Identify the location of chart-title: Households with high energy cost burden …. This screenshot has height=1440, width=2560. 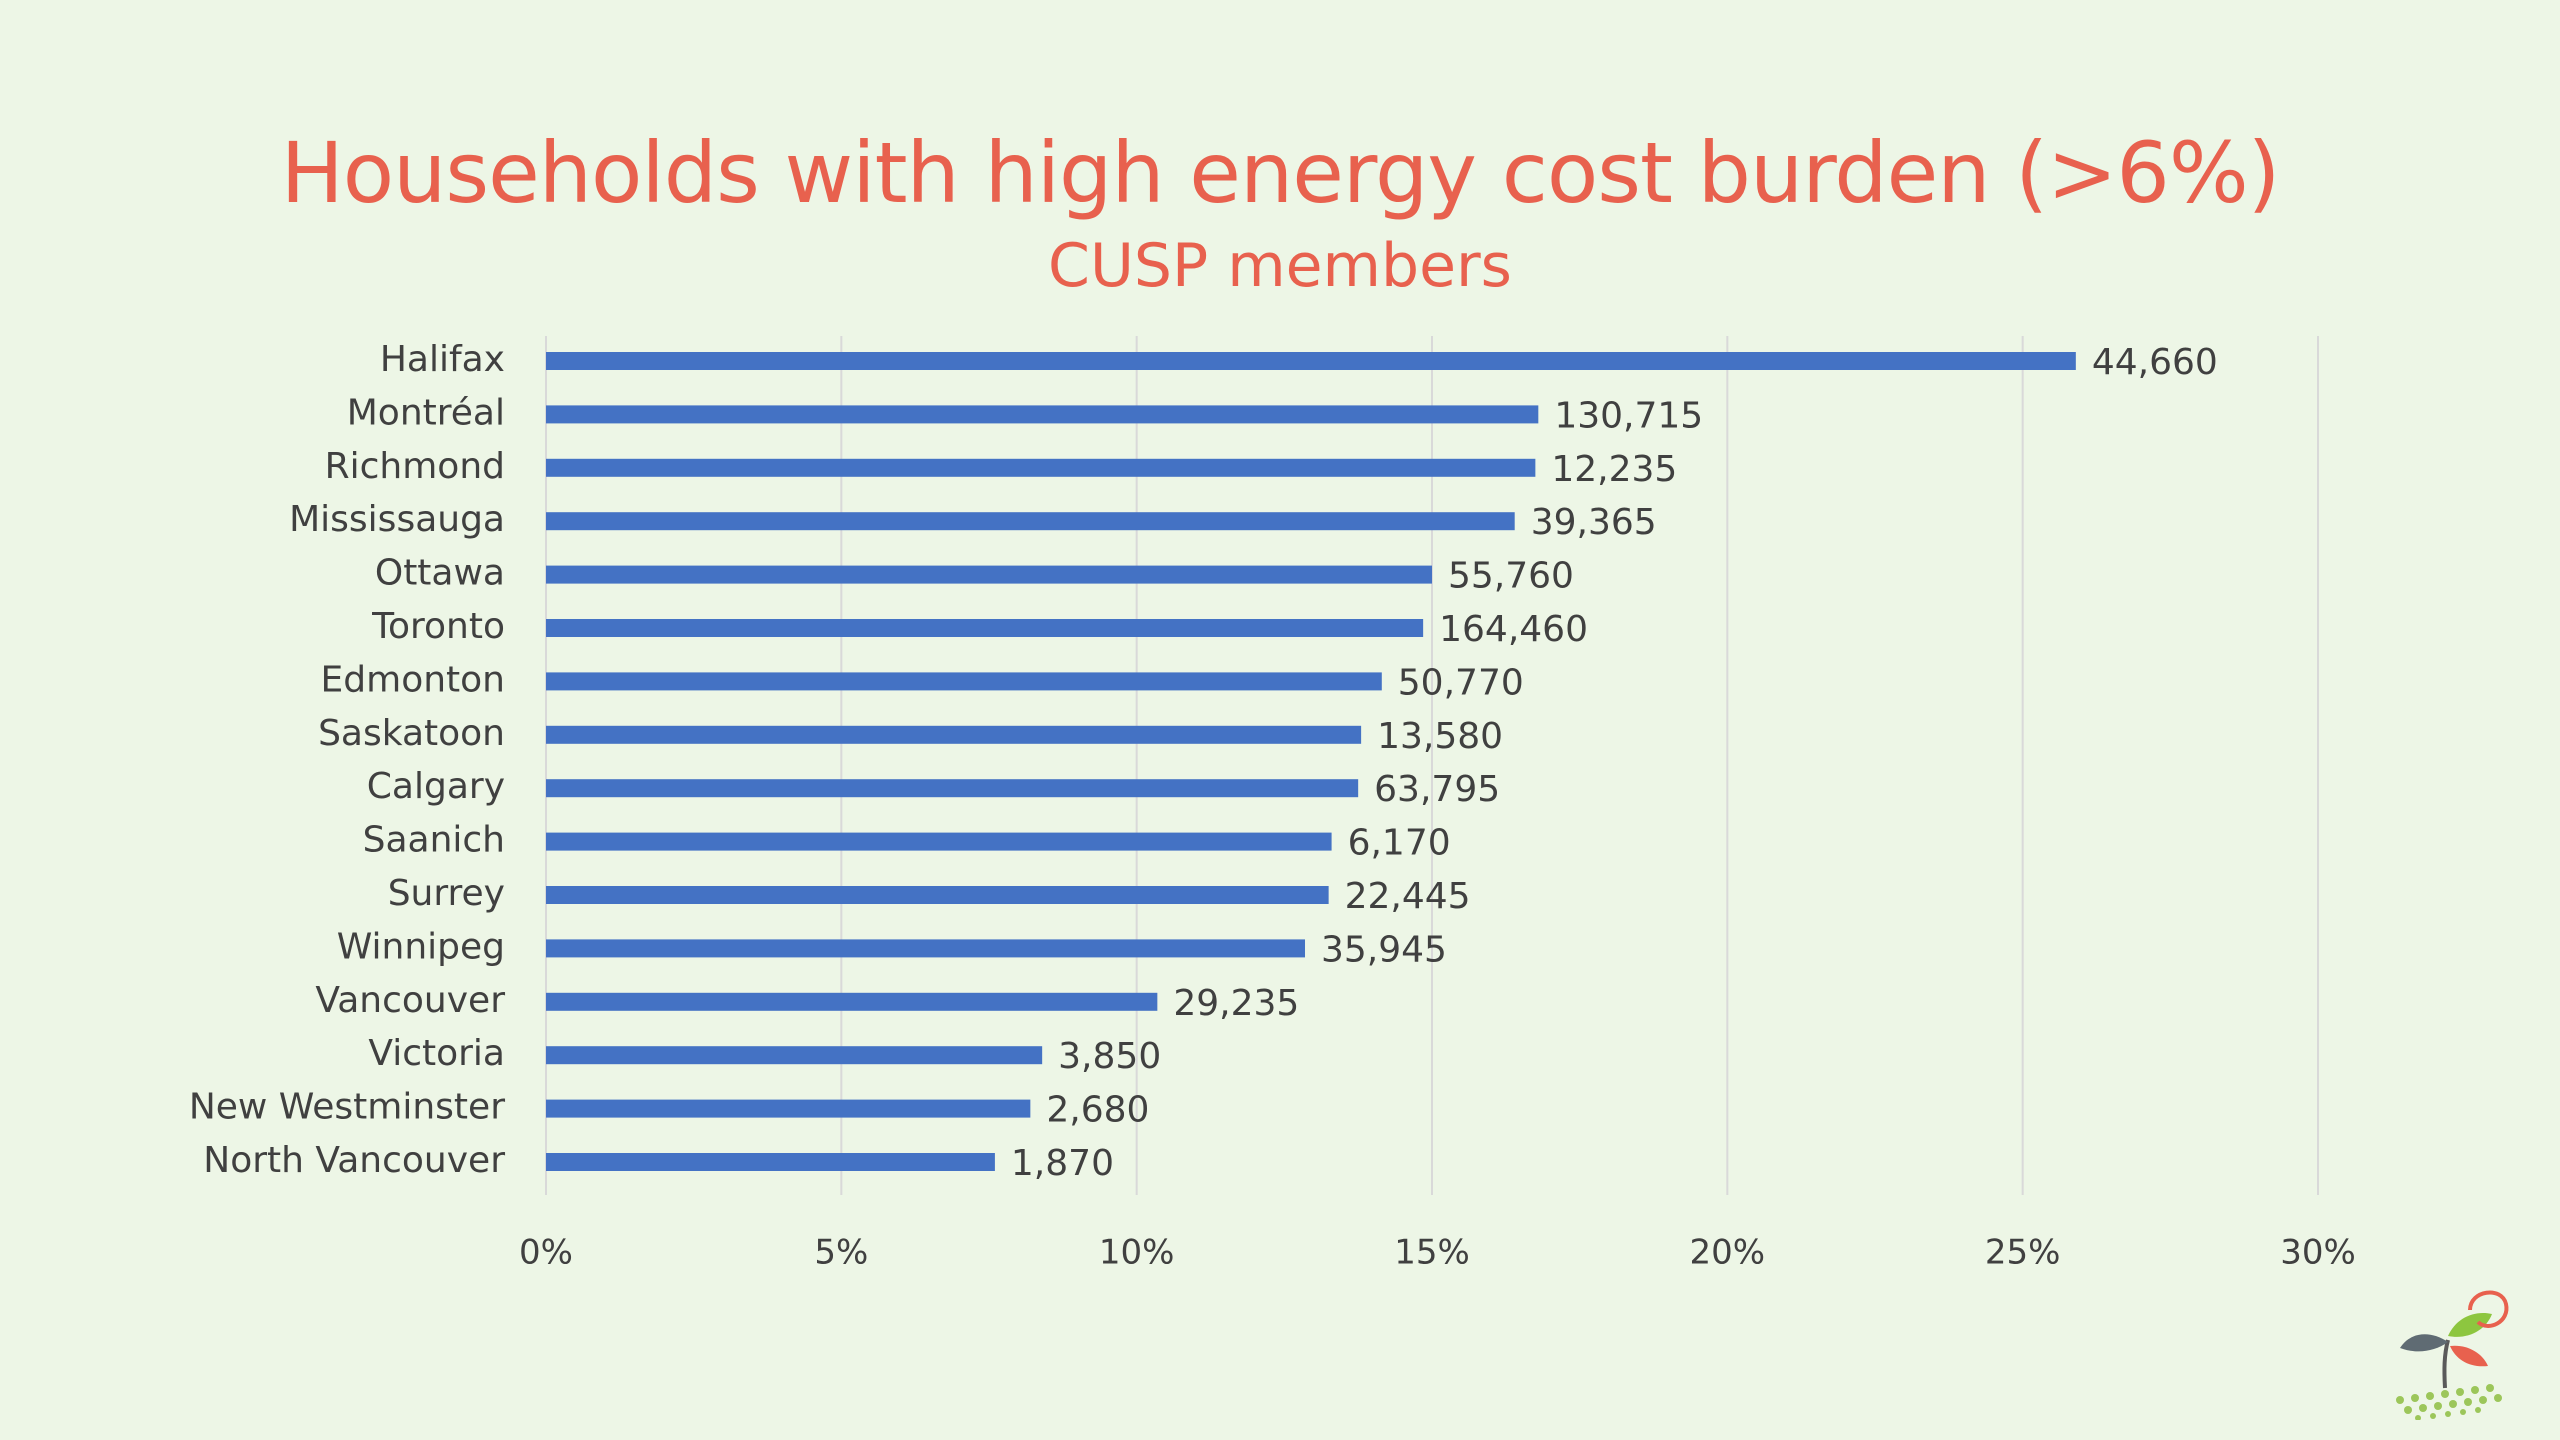
(1280, 173).